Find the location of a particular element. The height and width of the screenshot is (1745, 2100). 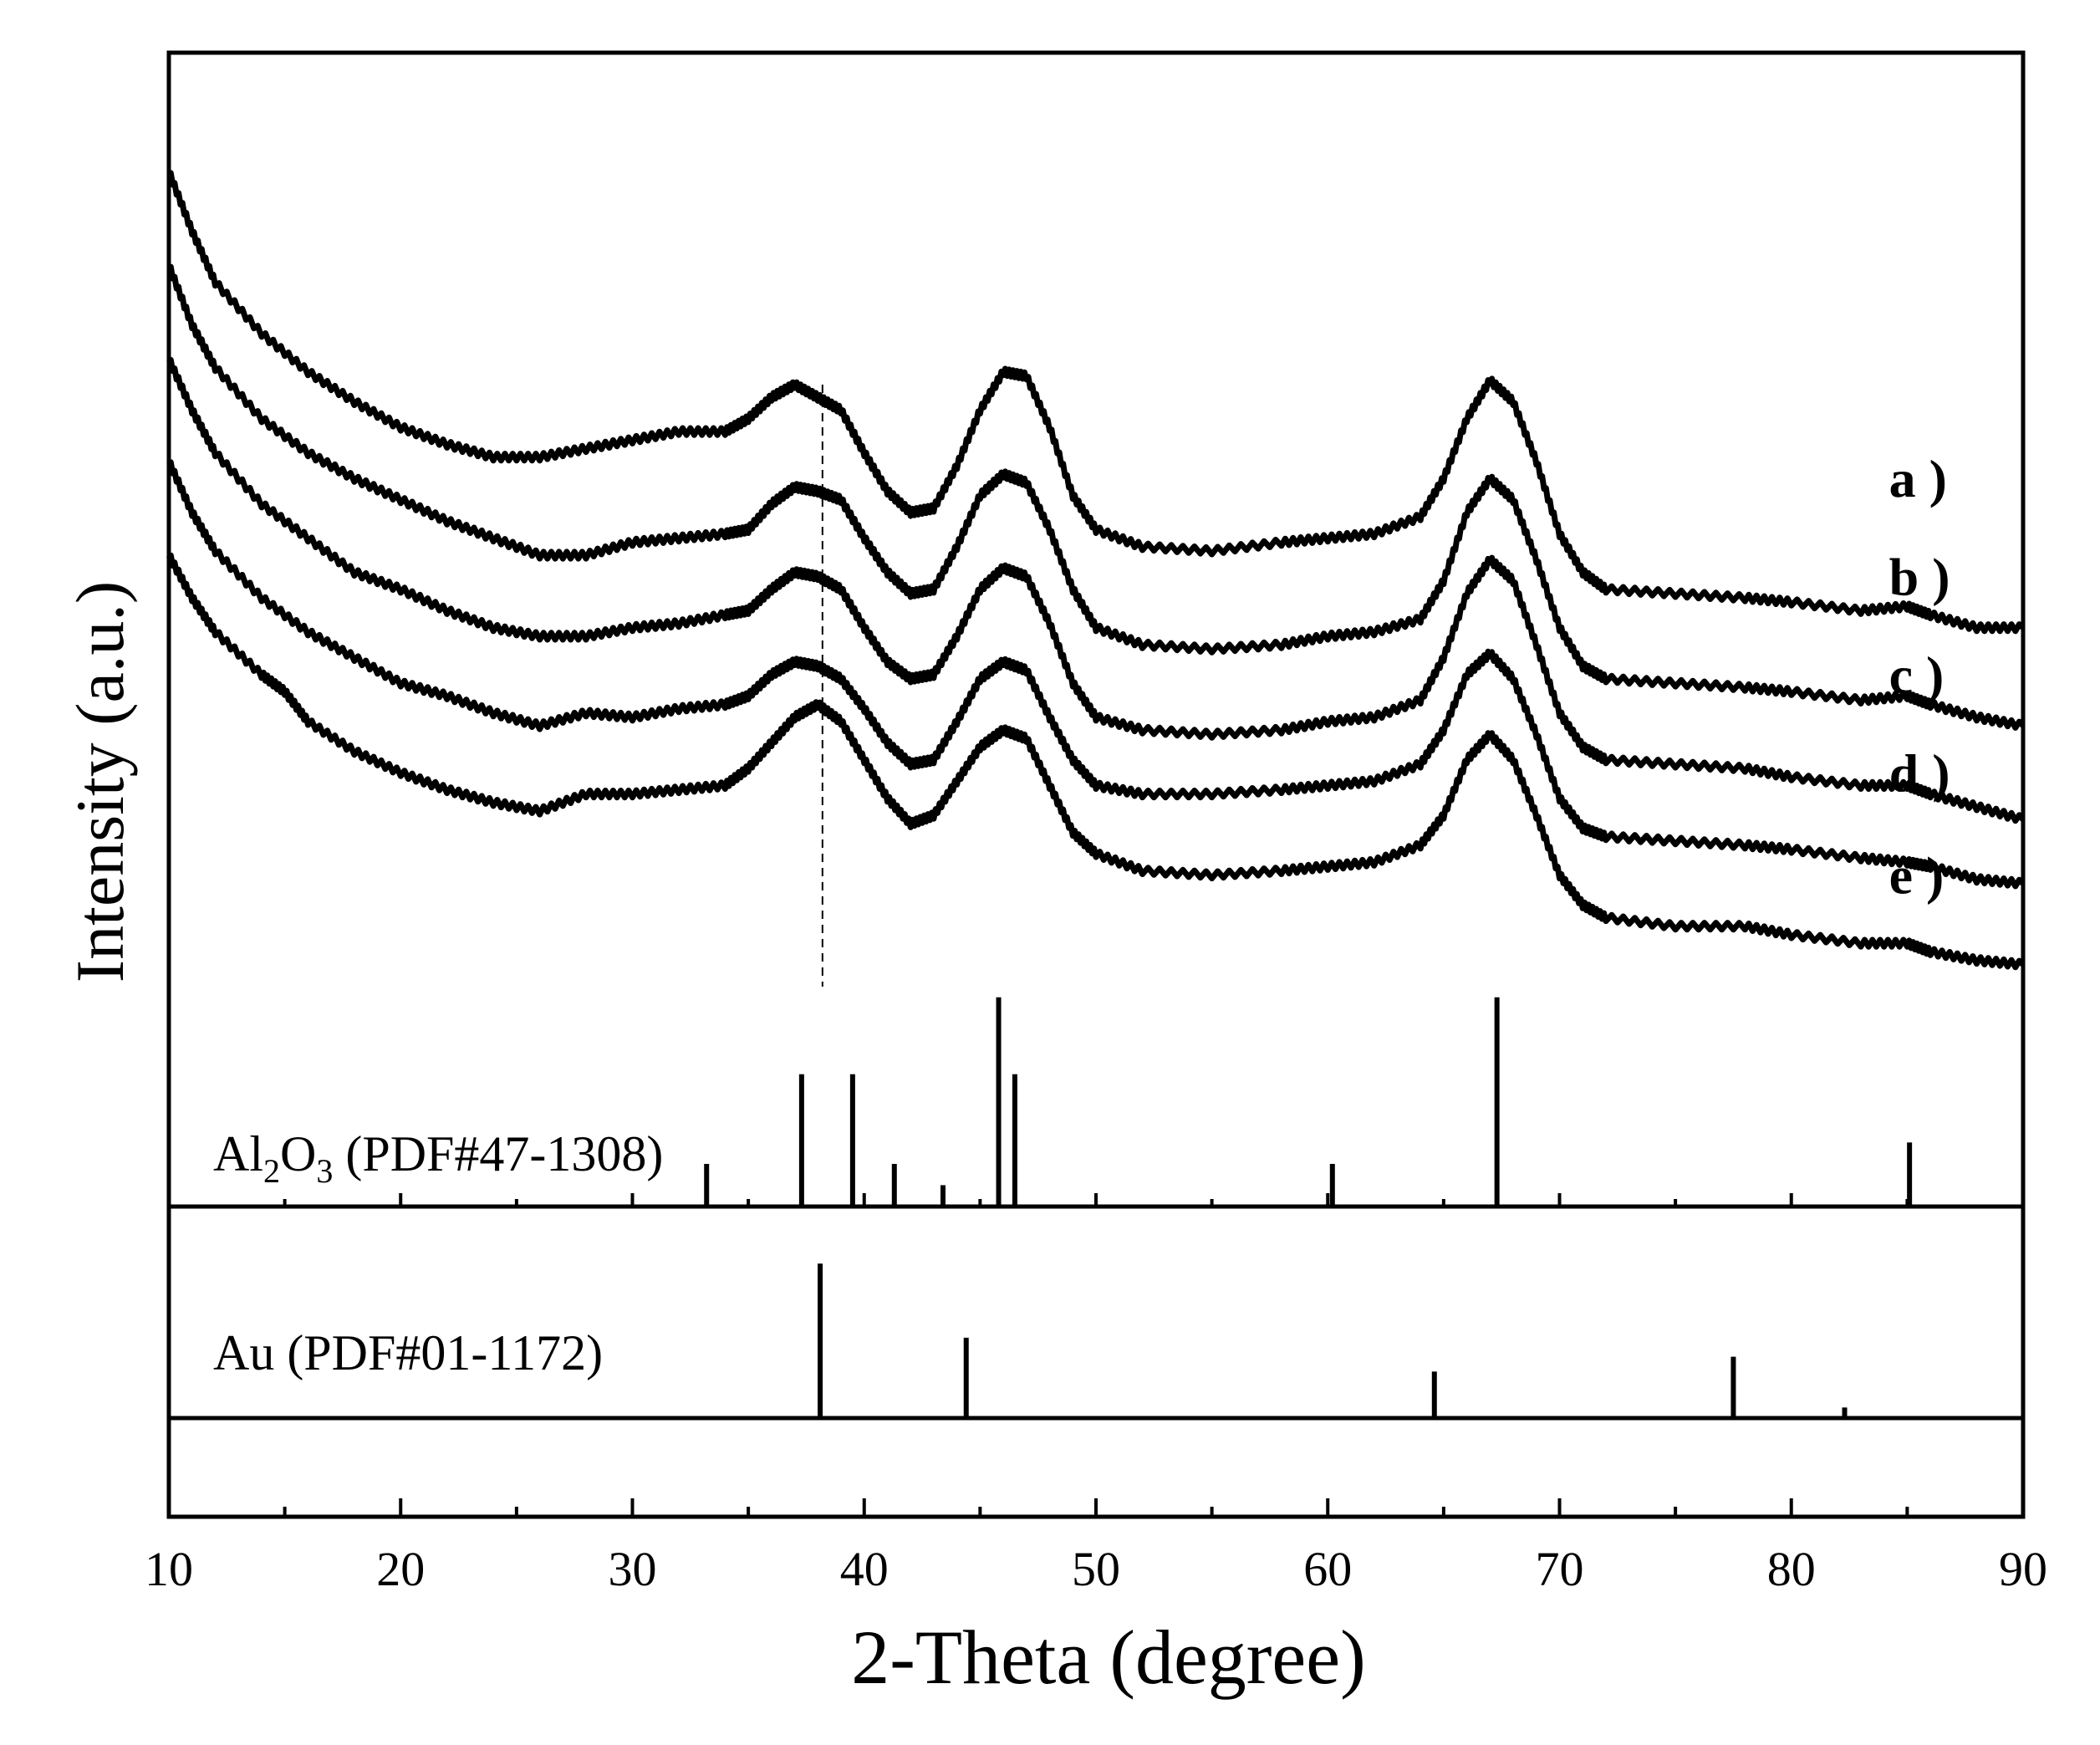

series-label-1: a ) is located at coordinates (1918, 479).